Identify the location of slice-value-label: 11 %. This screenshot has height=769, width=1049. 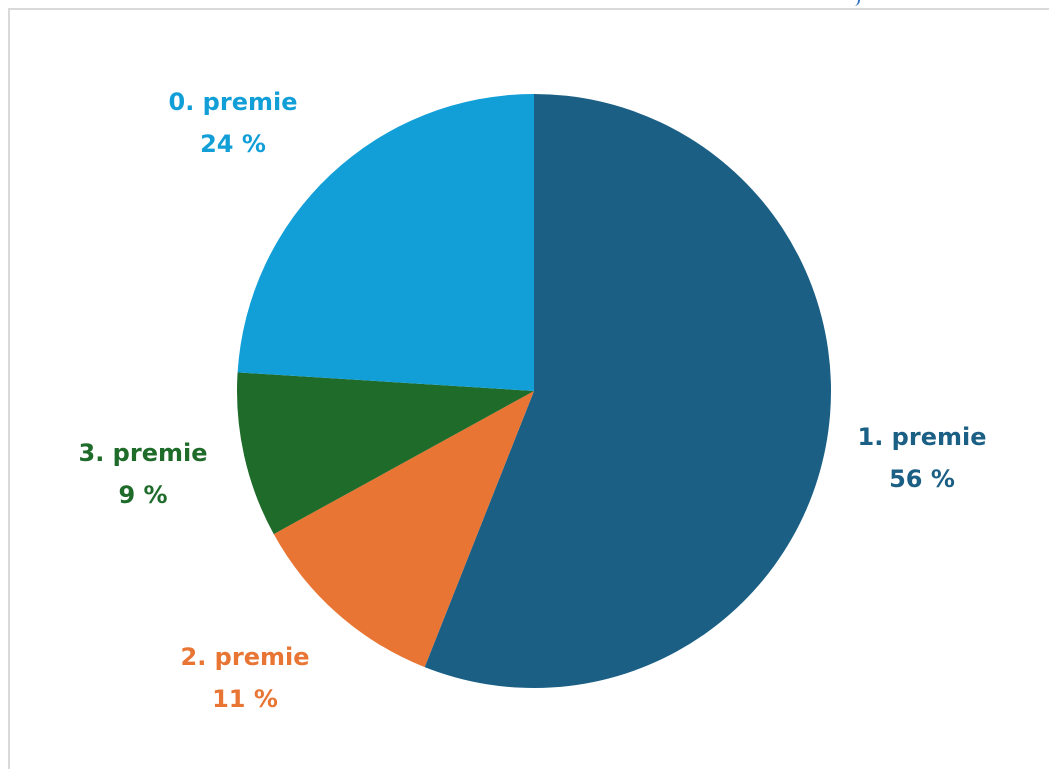
(245, 699).